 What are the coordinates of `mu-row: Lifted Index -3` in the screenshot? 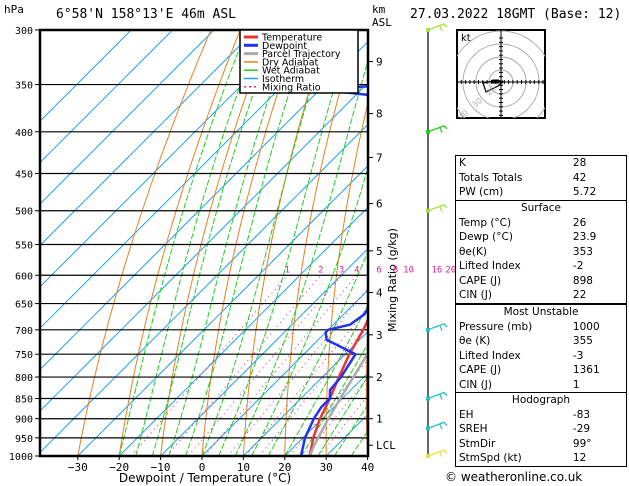 It's located at (541, 356).